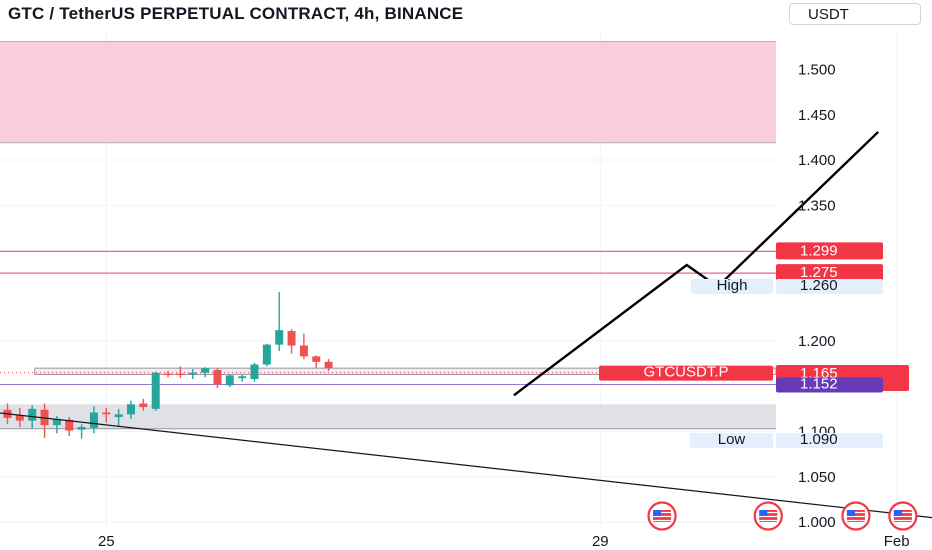  I want to click on low-value-tag-bg, so click(829, 440).